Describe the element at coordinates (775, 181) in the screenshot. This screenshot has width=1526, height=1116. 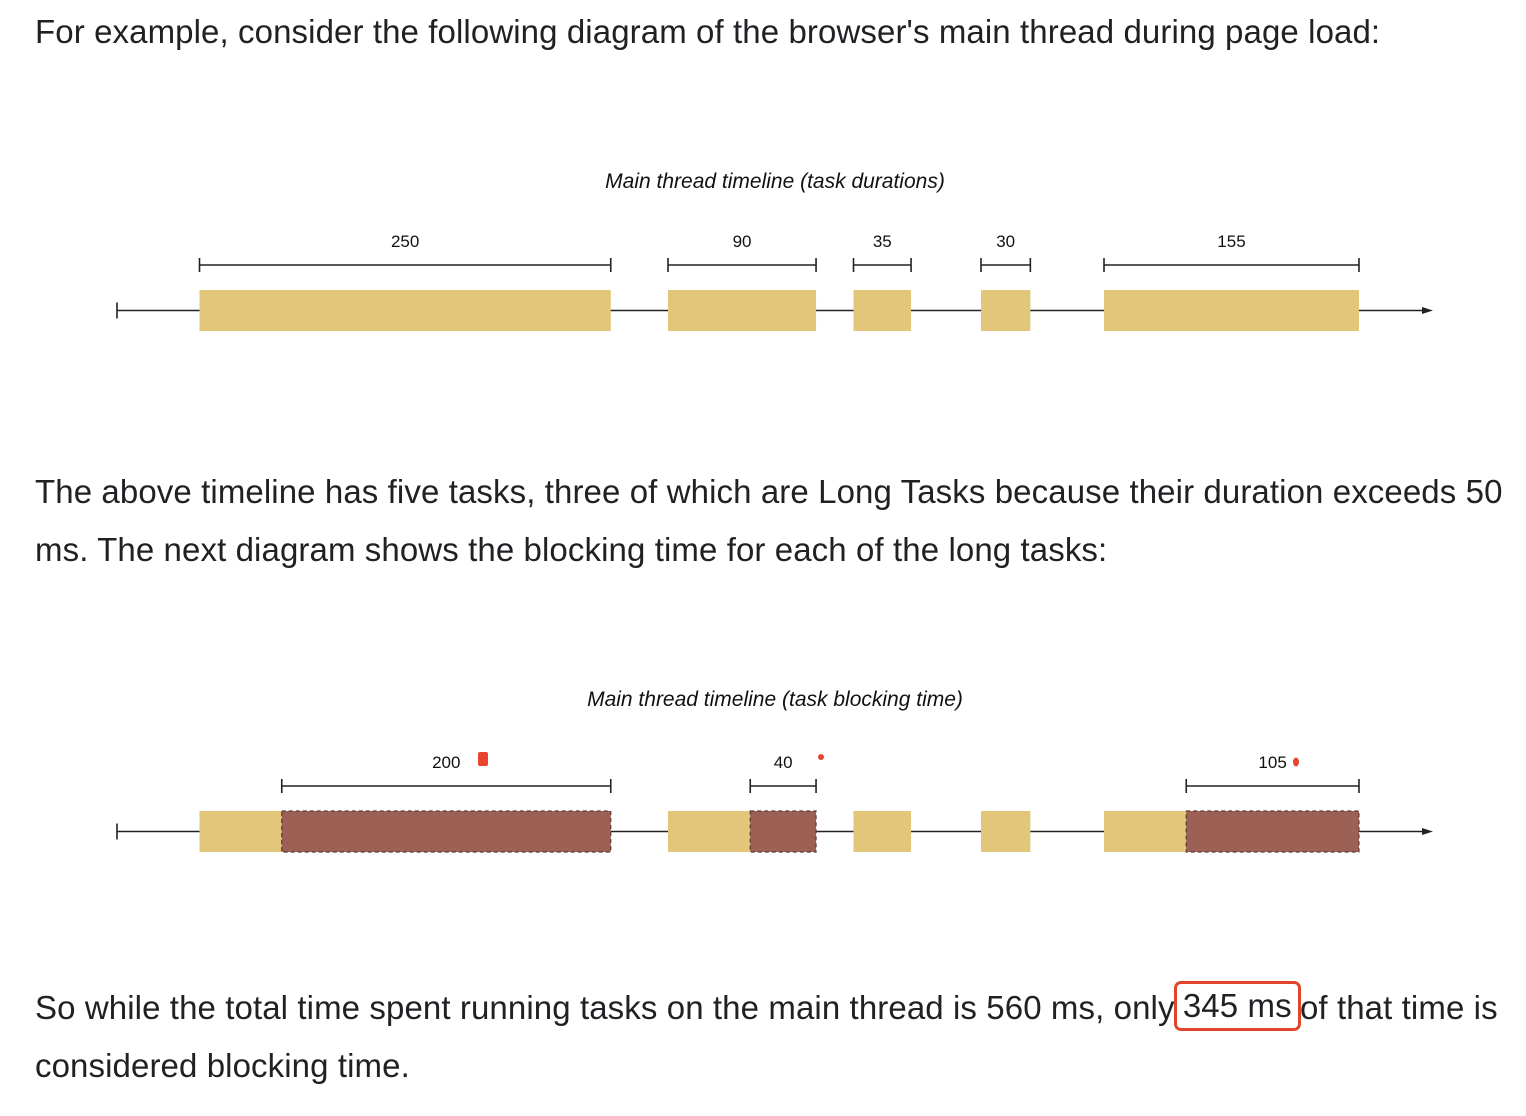
I see `diagram-title: Main thread timeline (task durations)` at that location.